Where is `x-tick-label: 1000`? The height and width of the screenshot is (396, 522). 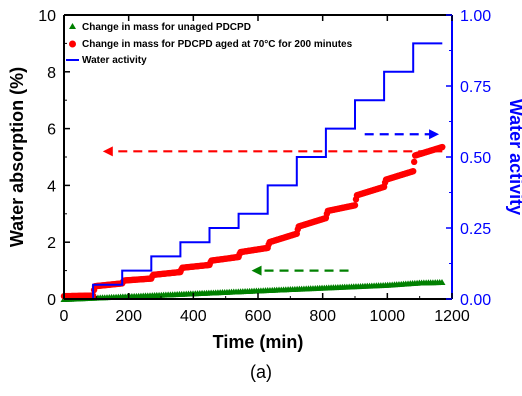
x-tick-label: 1000 is located at coordinates (388, 316).